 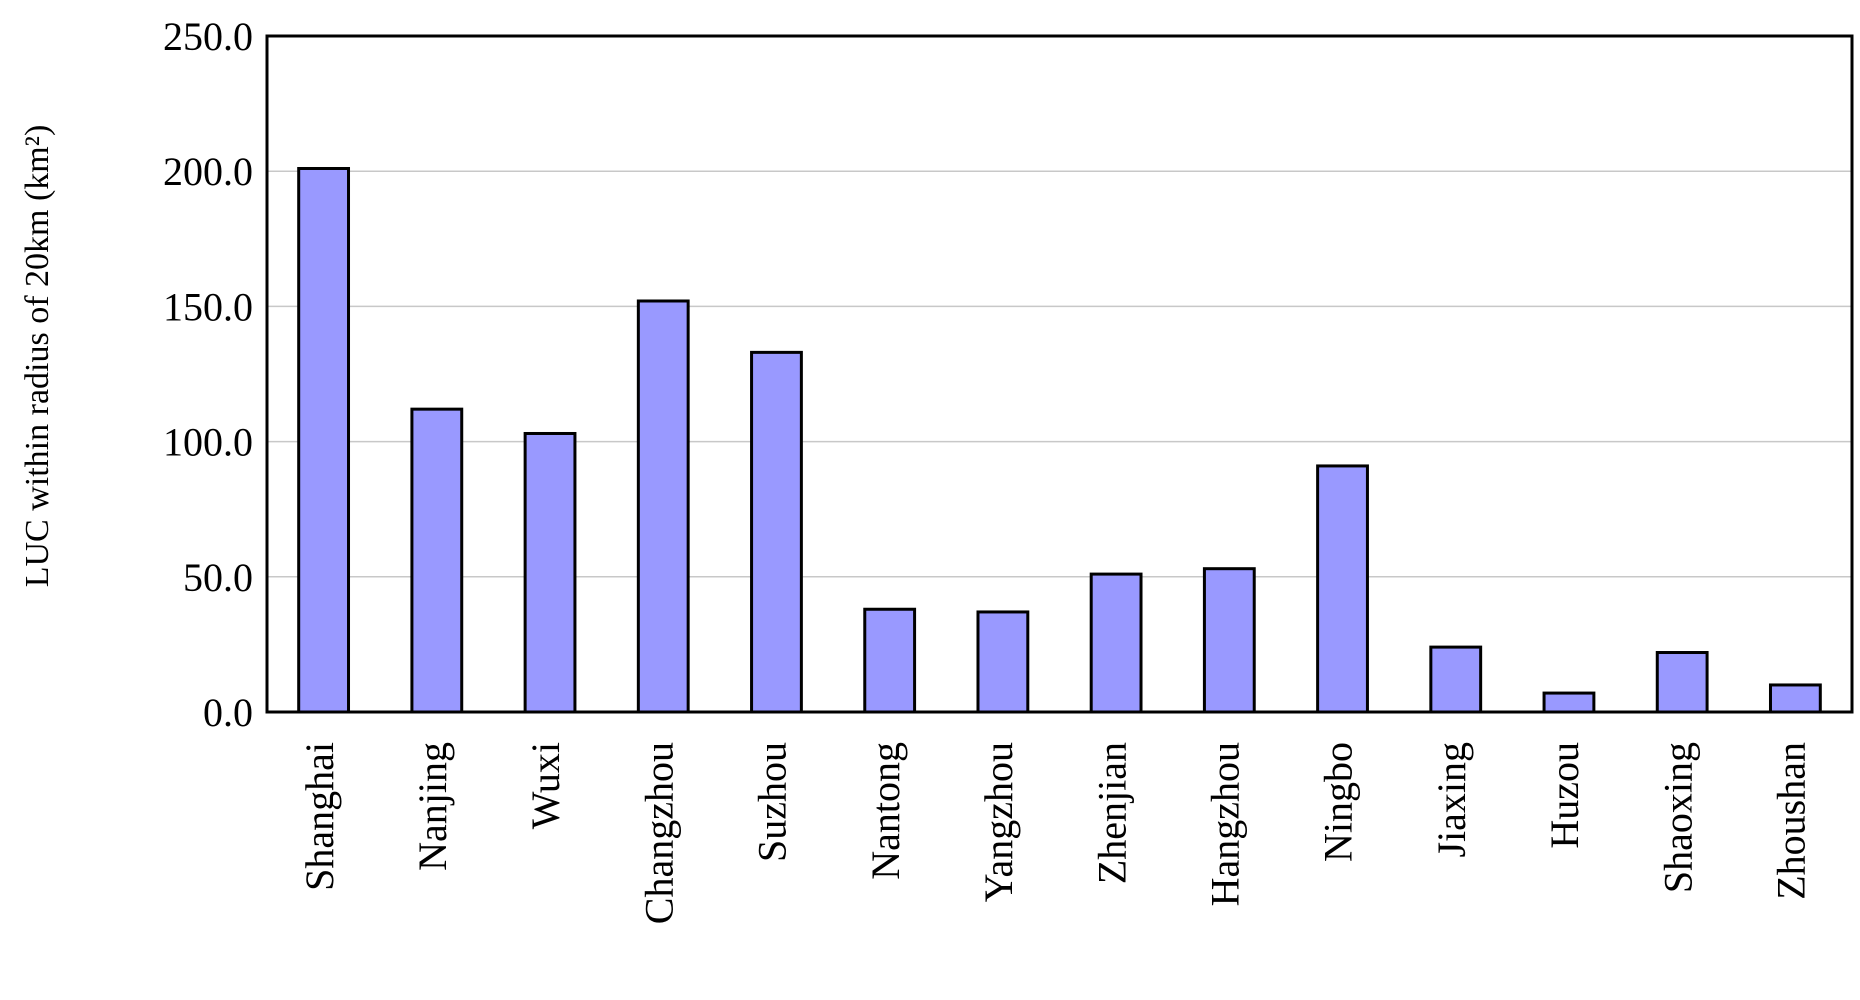 I want to click on y-tick-label: 200.0, so click(x=208, y=171).